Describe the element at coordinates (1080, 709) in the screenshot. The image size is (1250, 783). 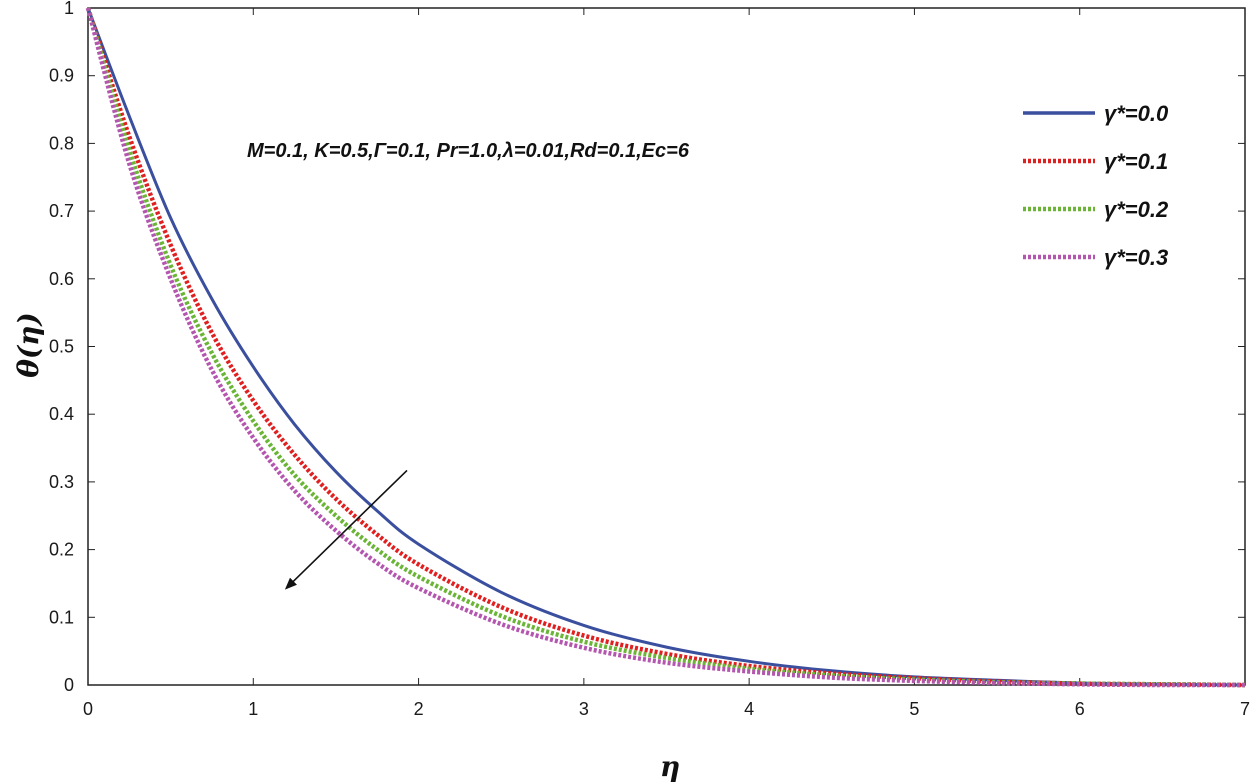
I see `x-tick-label: 6` at that location.